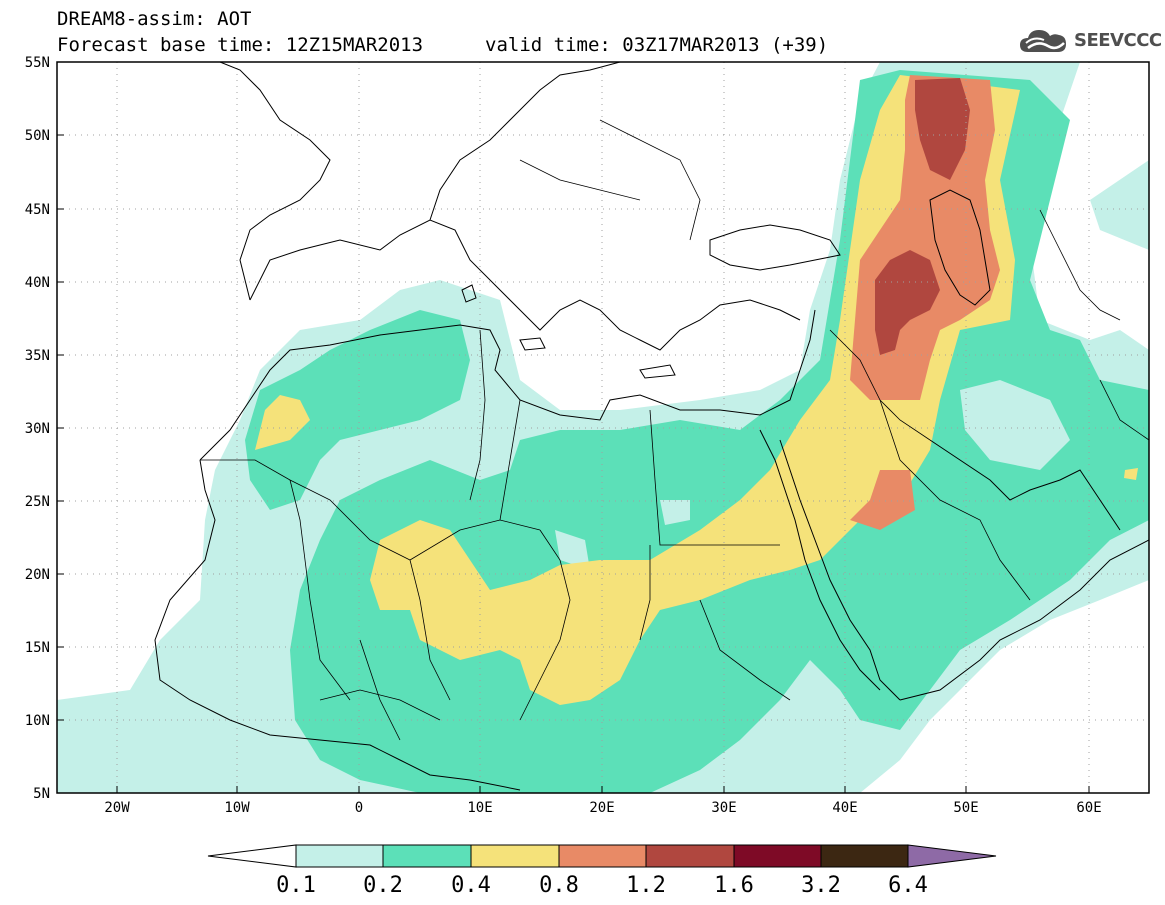  I want to click on colorbar-label: 3.2, so click(821, 885).